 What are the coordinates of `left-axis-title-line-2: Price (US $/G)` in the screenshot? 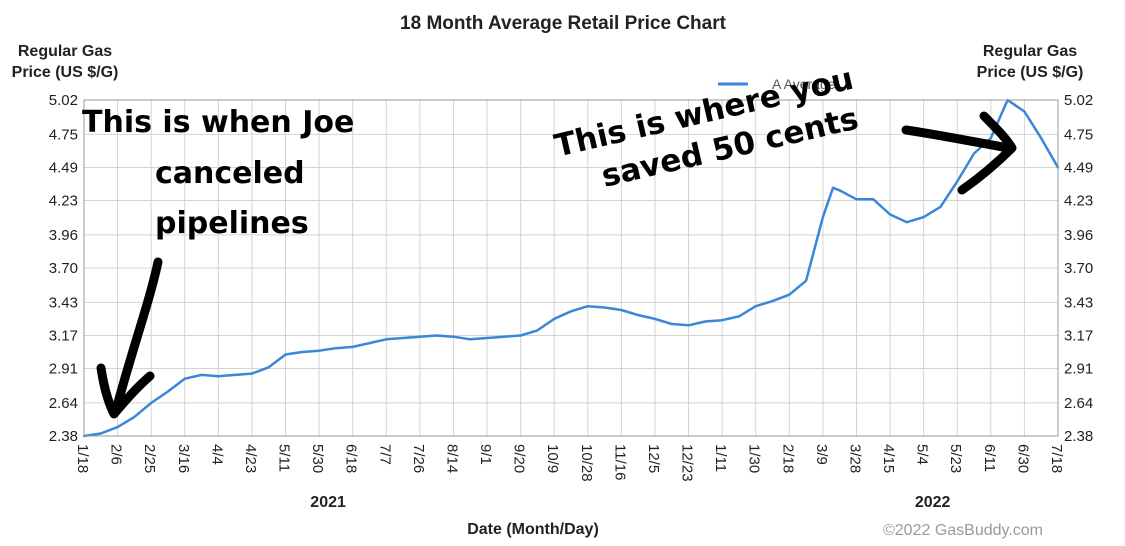 It's located at (65, 72).